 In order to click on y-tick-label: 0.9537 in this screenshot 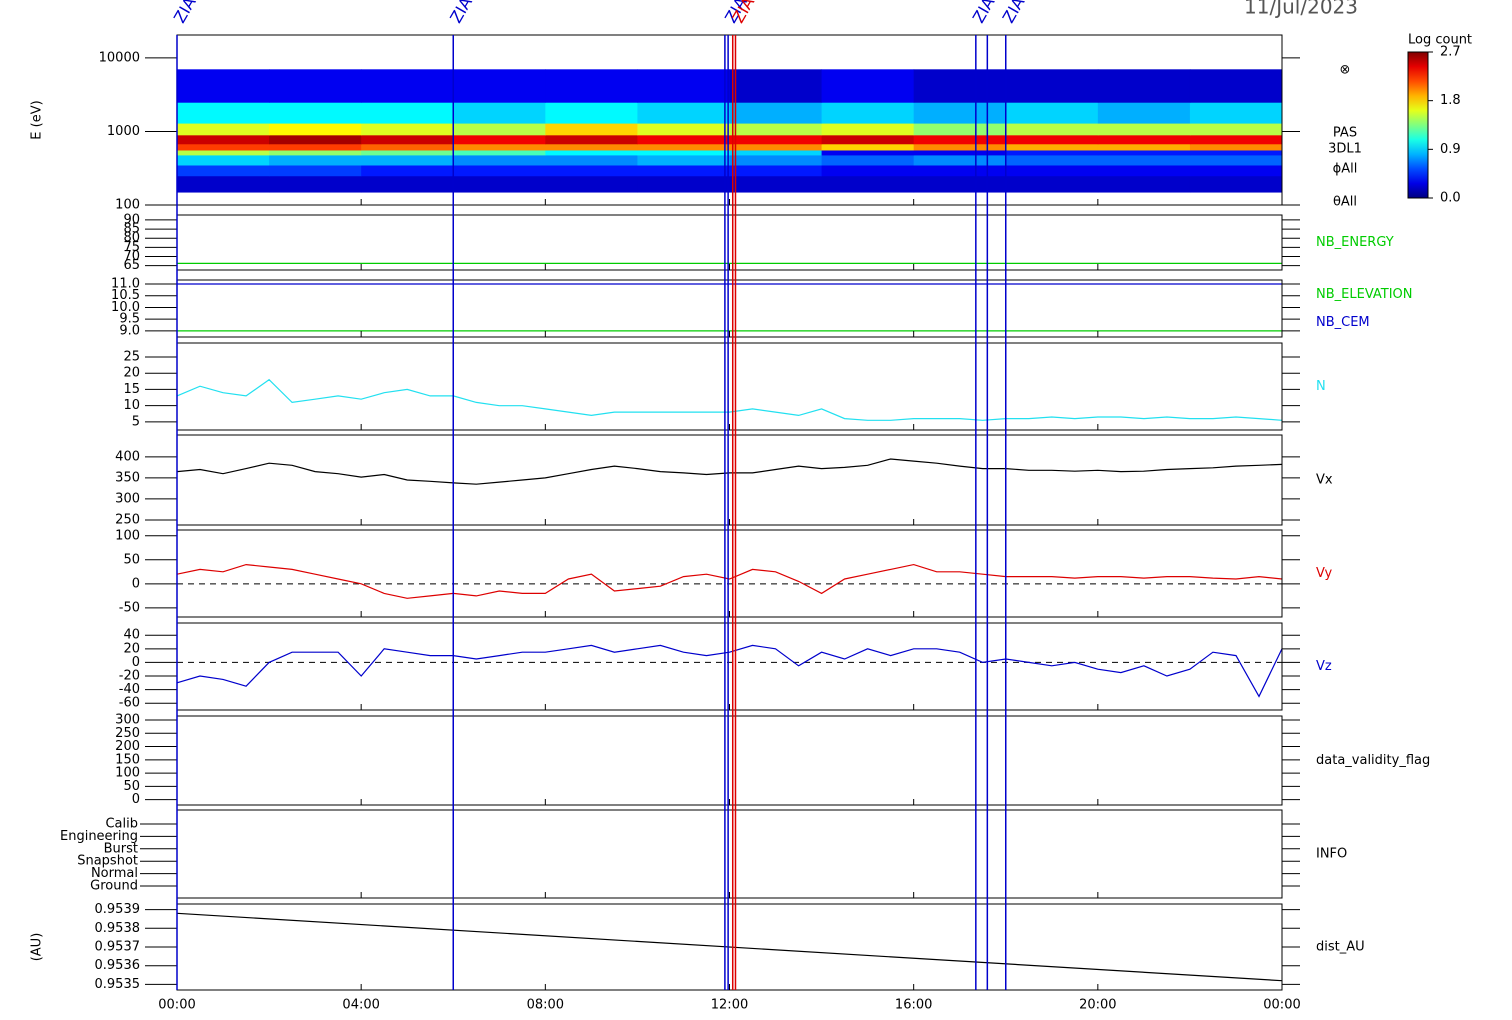, I will do `click(118, 947)`.